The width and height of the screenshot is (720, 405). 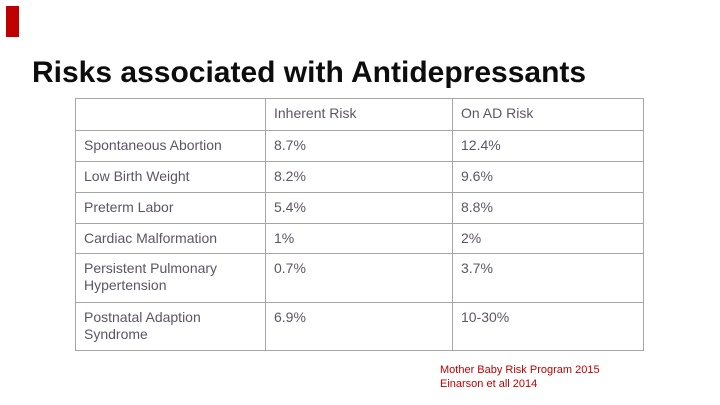 I want to click on row-label: Low Birth Weight, so click(x=170, y=177).